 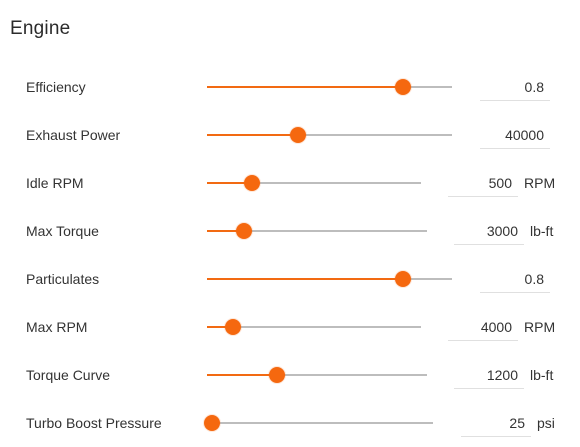 I want to click on torque-curve-slider-track, so click(x=317, y=375).